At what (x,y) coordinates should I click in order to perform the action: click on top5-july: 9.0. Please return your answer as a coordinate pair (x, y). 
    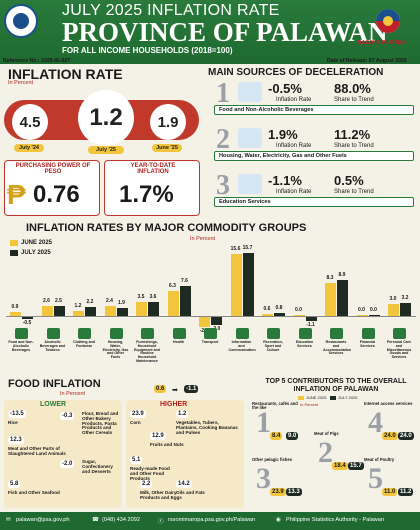
    Looking at the image, I should click on (292, 436).